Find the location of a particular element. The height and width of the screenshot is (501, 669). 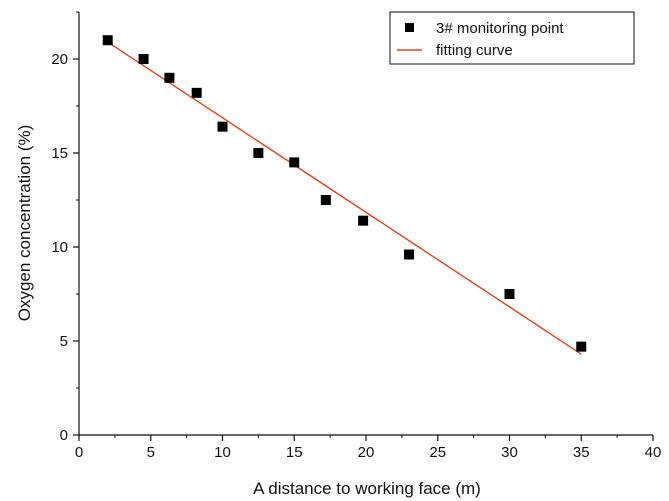

x-tick-label: 15 is located at coordinates (294, 452).